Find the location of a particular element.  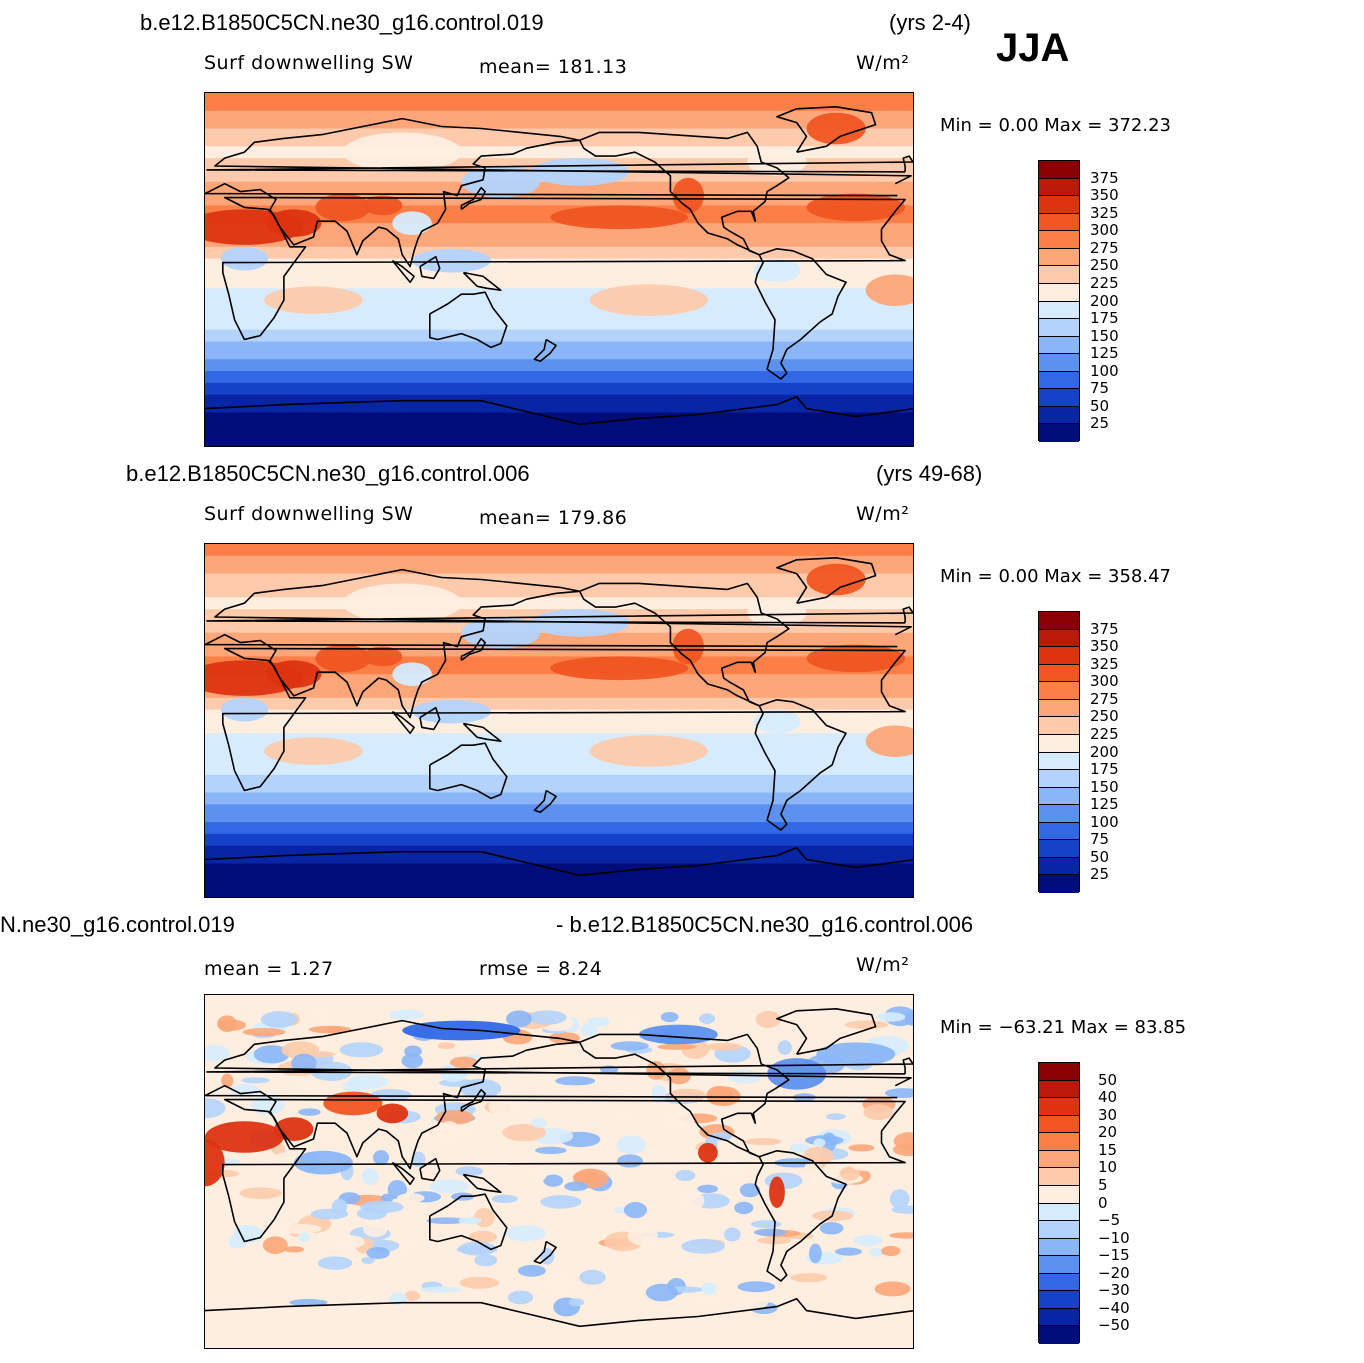

colorbar-tick-label: −40 is located at coordinates (1114, 1307).